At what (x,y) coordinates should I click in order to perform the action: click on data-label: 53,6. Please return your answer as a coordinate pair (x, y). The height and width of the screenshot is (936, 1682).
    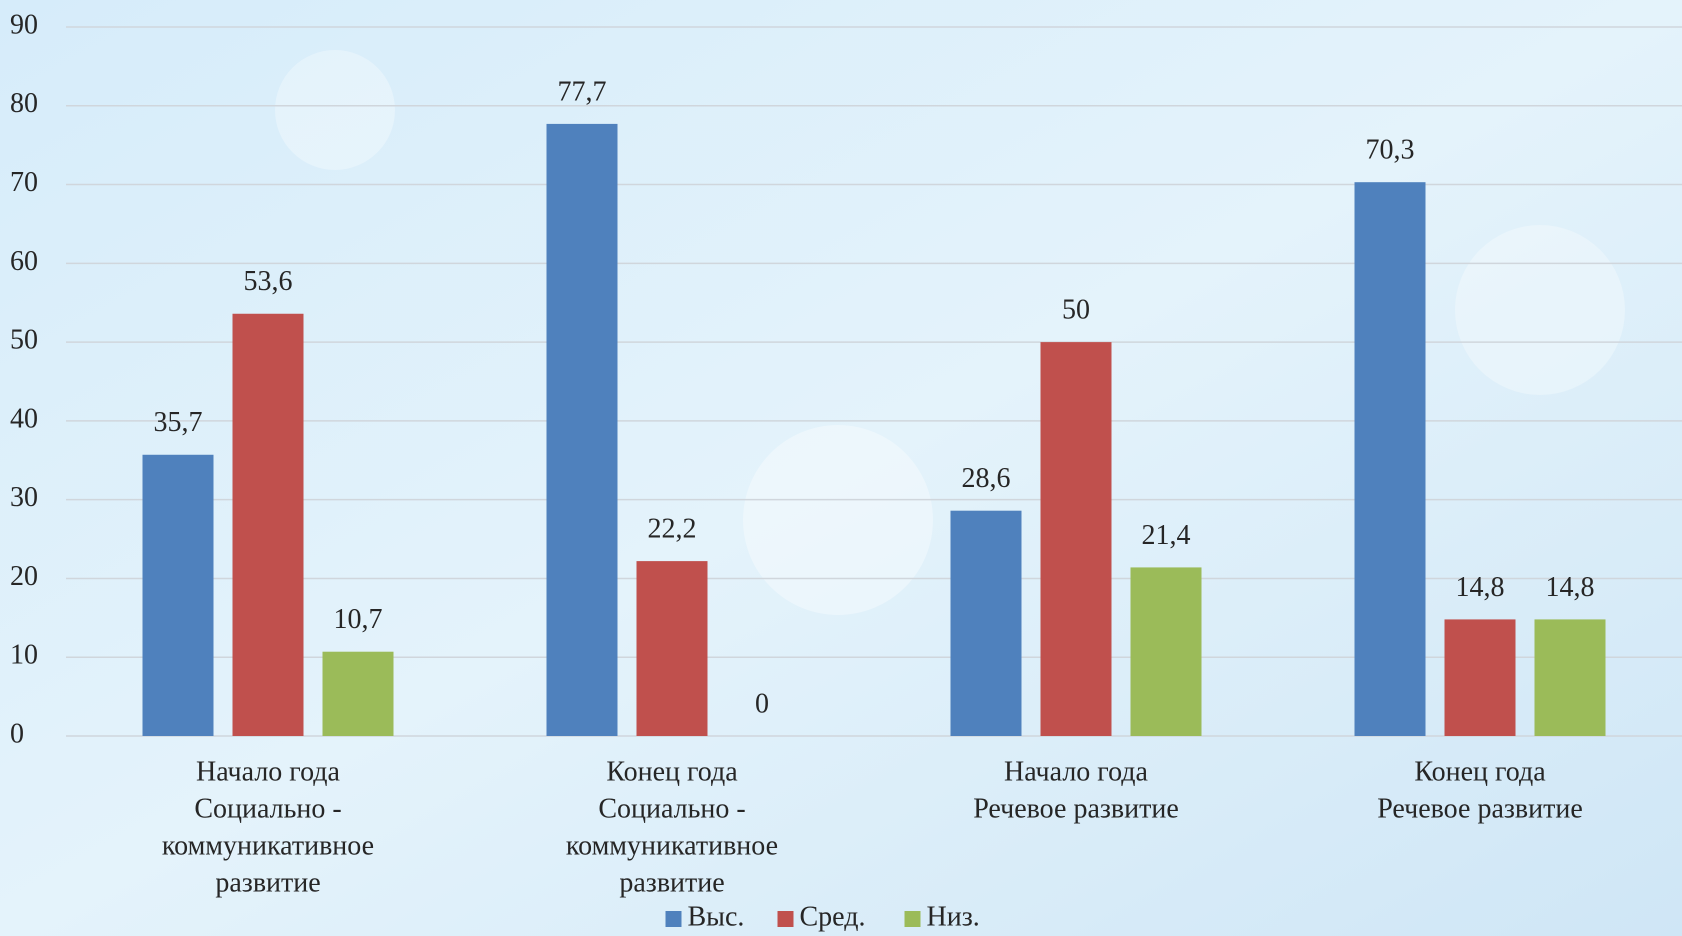
    Looking at the image, I should click on (268, 281).